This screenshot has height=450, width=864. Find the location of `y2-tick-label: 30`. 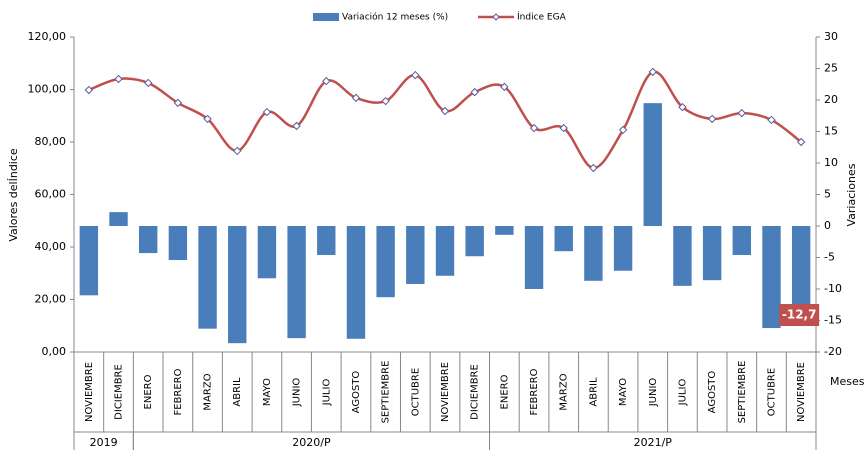

y2-tick-label: 30 is located at coordinates (831, 36).